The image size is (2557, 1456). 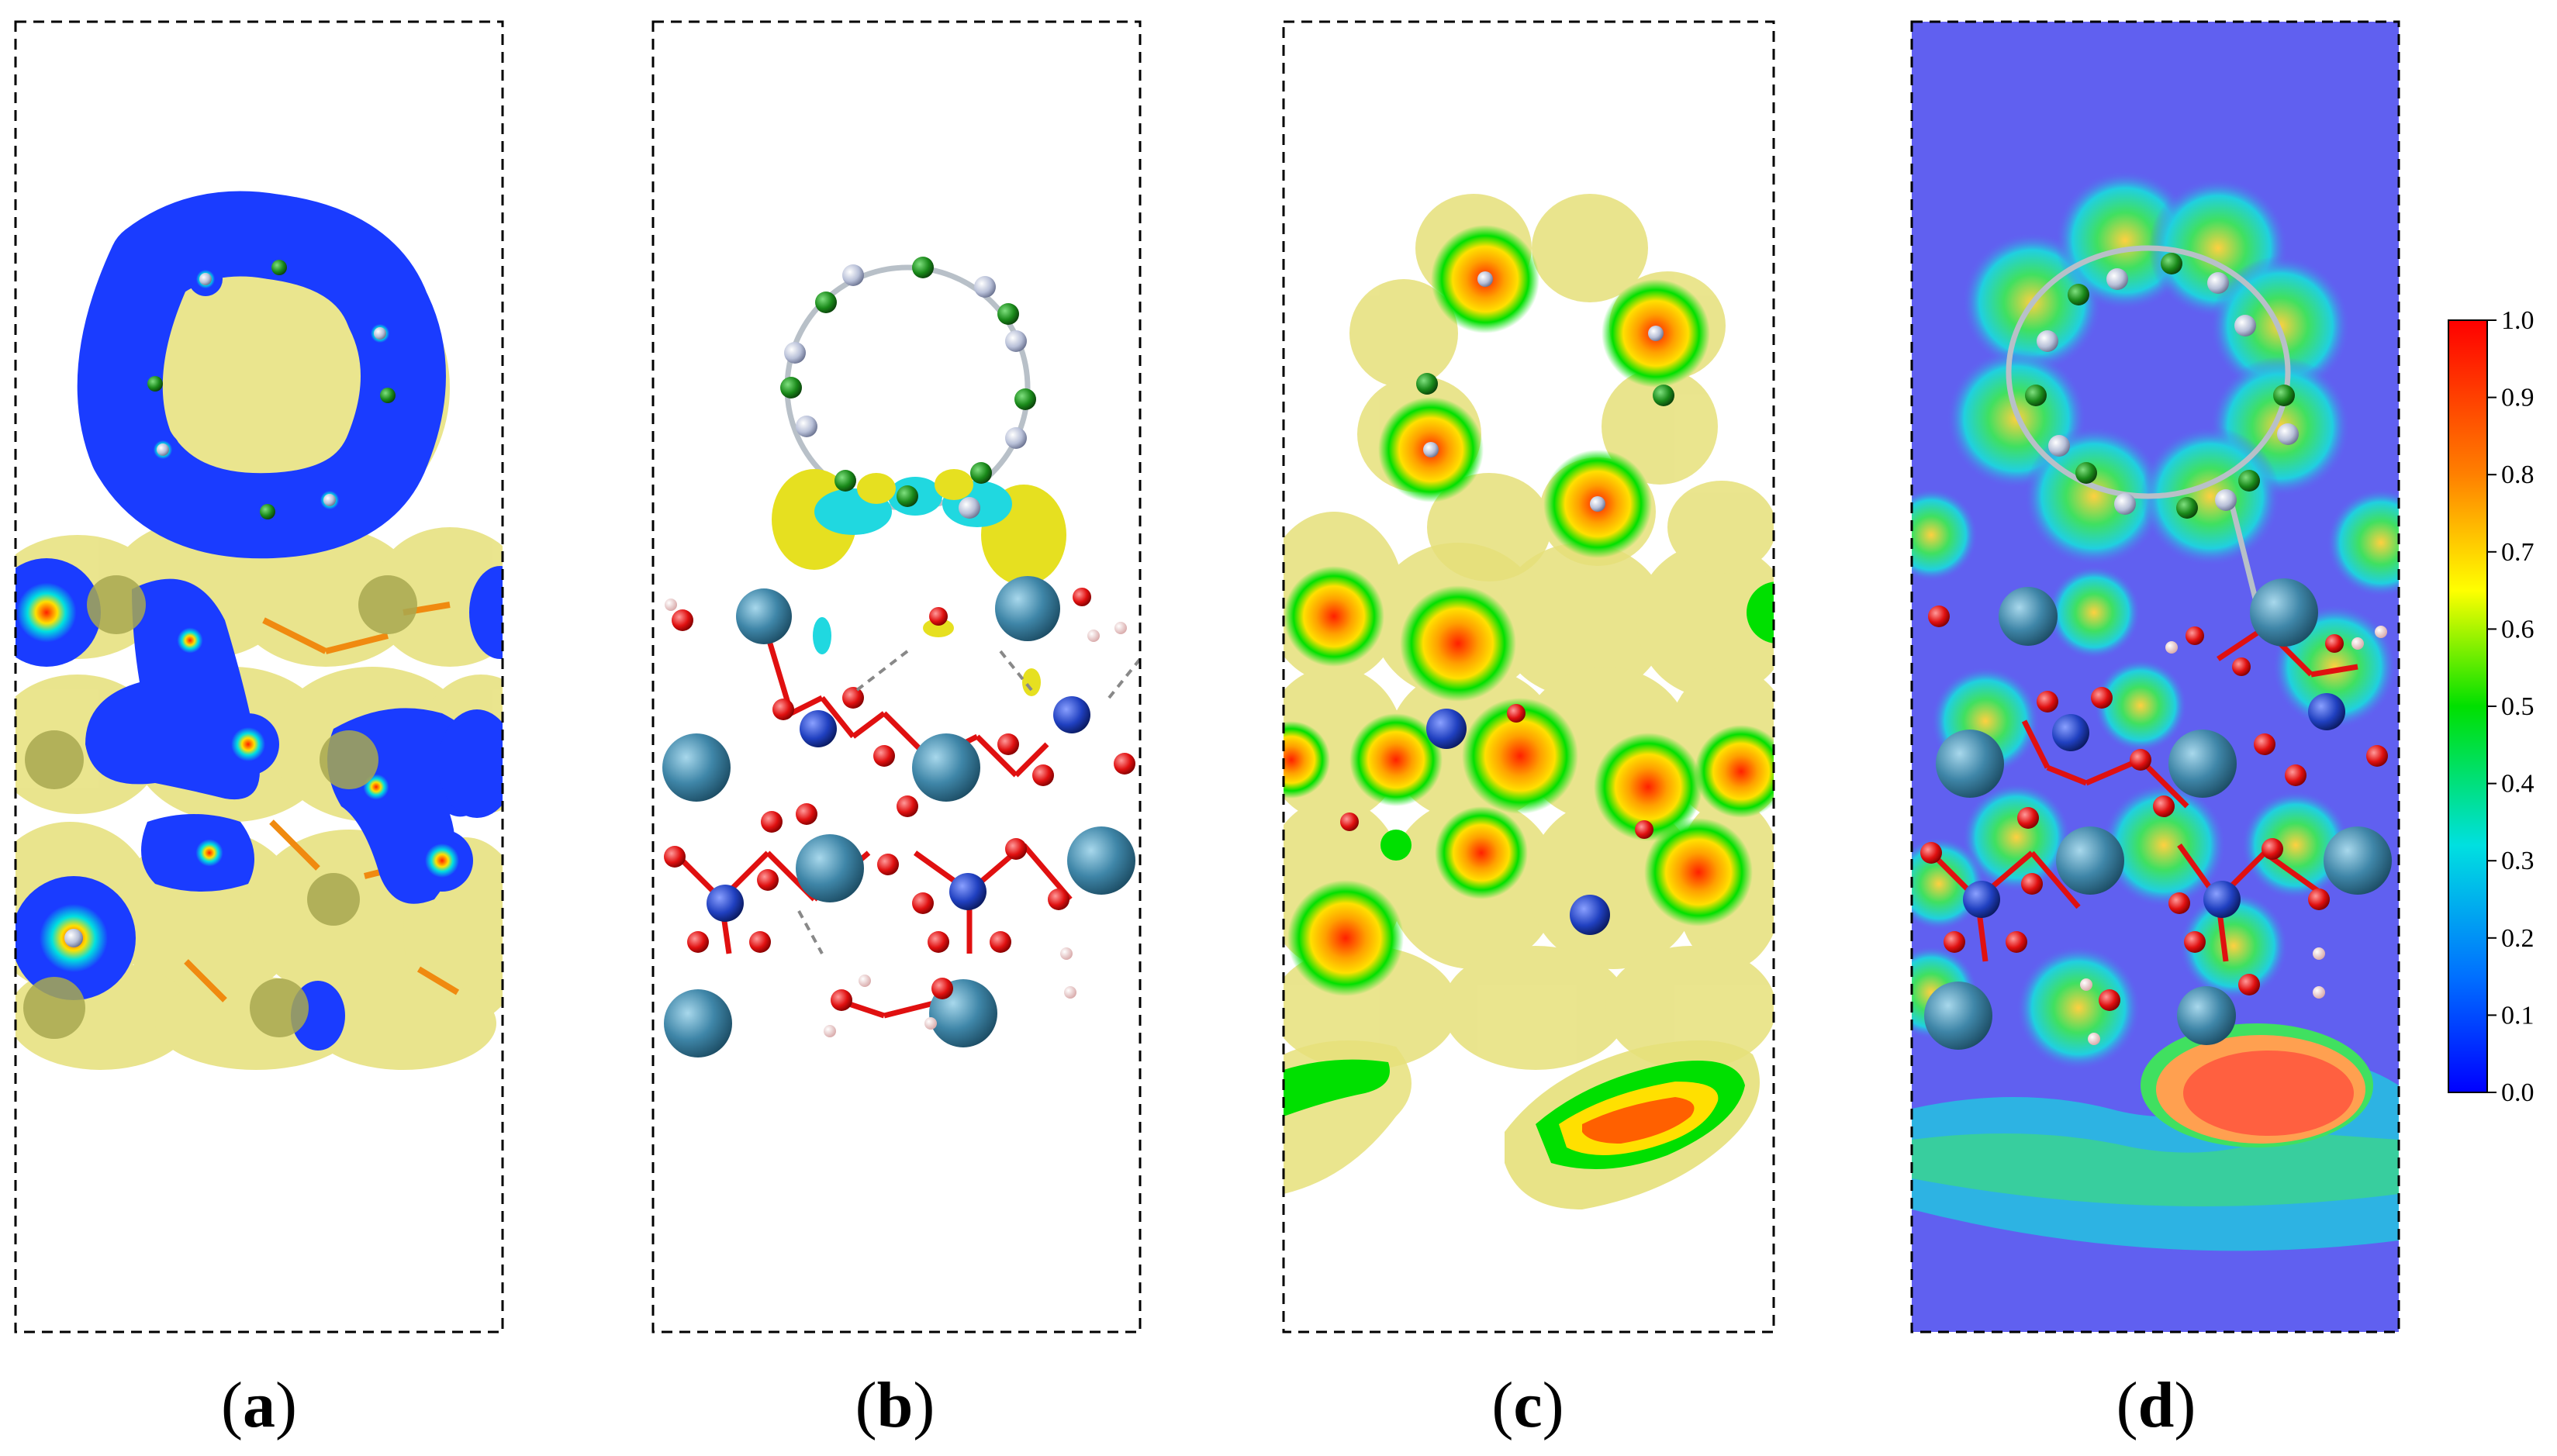 I want to click on colorbar-gradient, so click(x=2468, y=706).